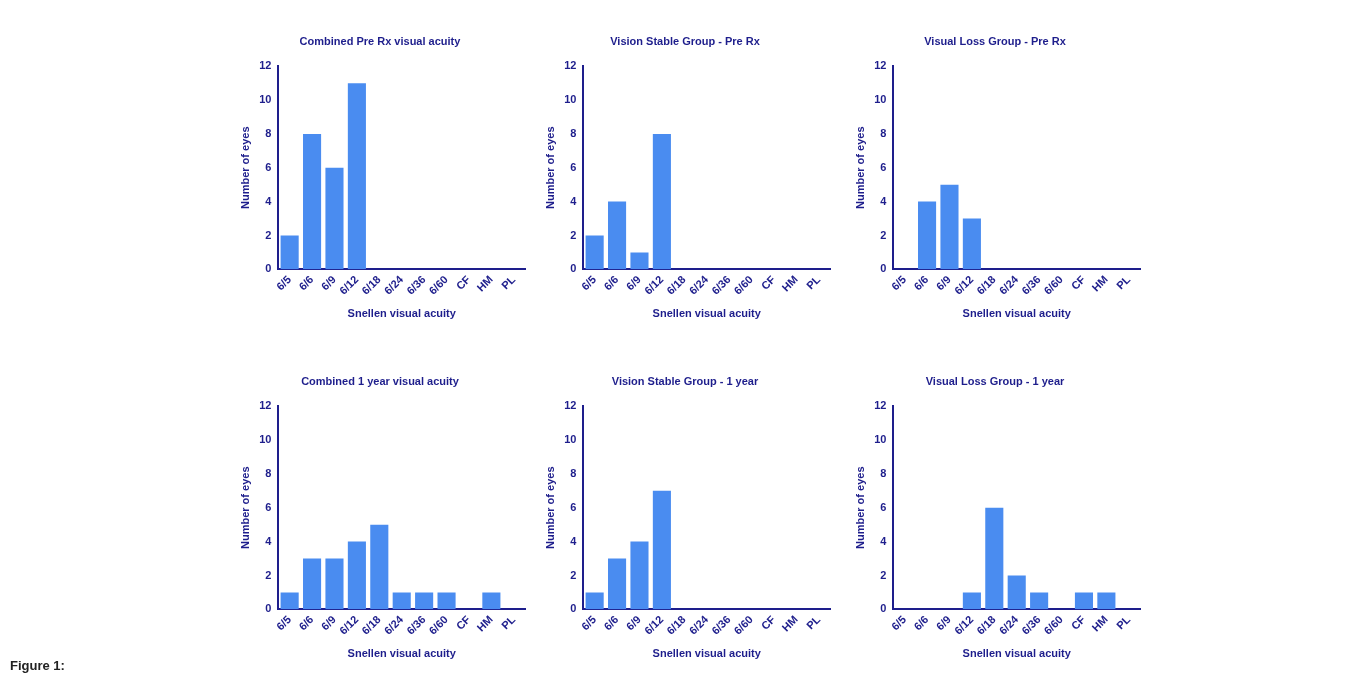  What do you see at coordinates (995, 40) in the screenshot?
I see `chart-title: Visual Loss Group - Pre Rx` at bounding box center [995, 40].